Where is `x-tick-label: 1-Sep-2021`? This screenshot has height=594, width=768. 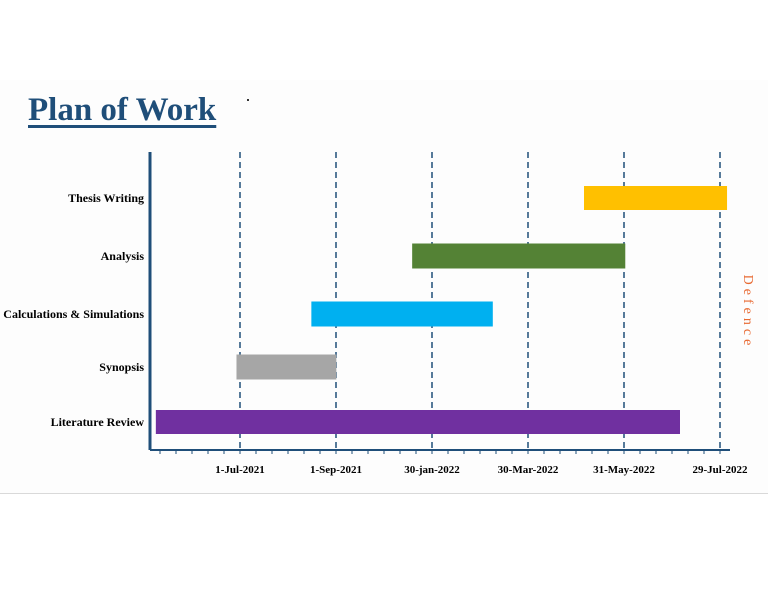 x-tick-label: 1-Sep-2021 is located at coordinates (336, 470).